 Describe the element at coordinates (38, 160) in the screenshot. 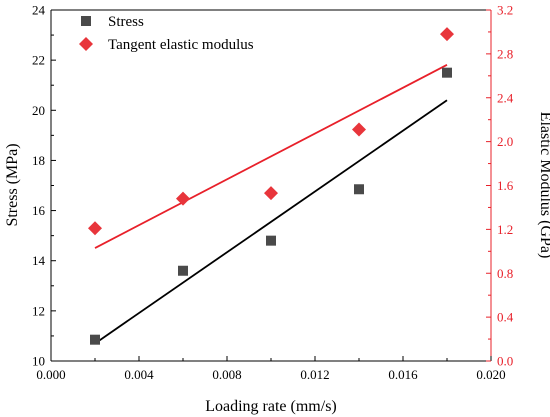

I see `left-y-tick-label: 18` at that location.